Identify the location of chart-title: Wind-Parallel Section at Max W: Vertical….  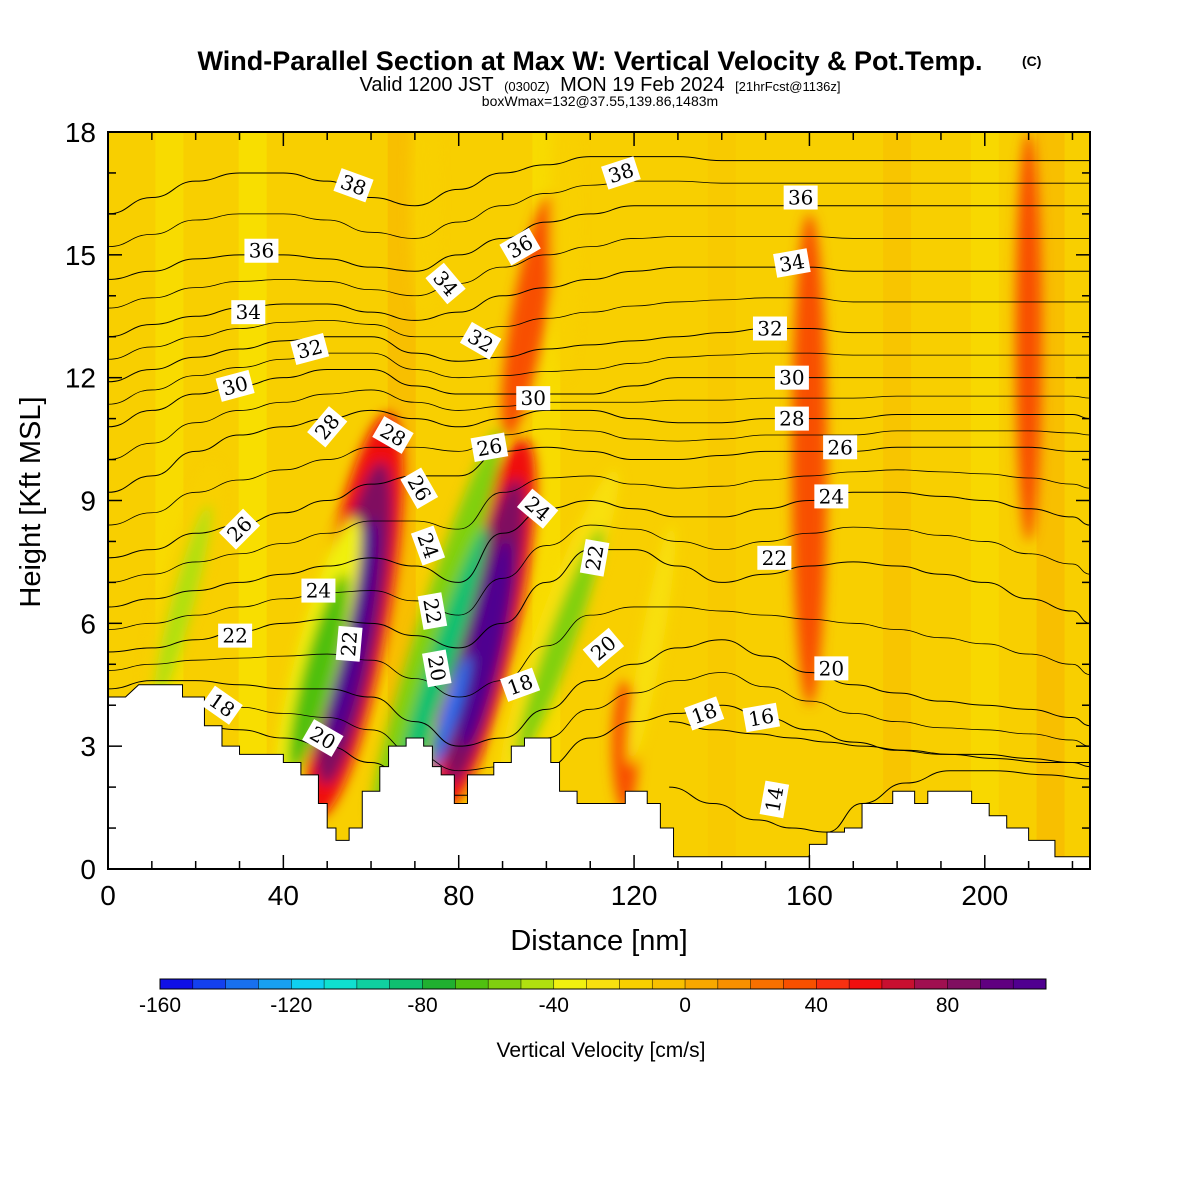
(590, 61).